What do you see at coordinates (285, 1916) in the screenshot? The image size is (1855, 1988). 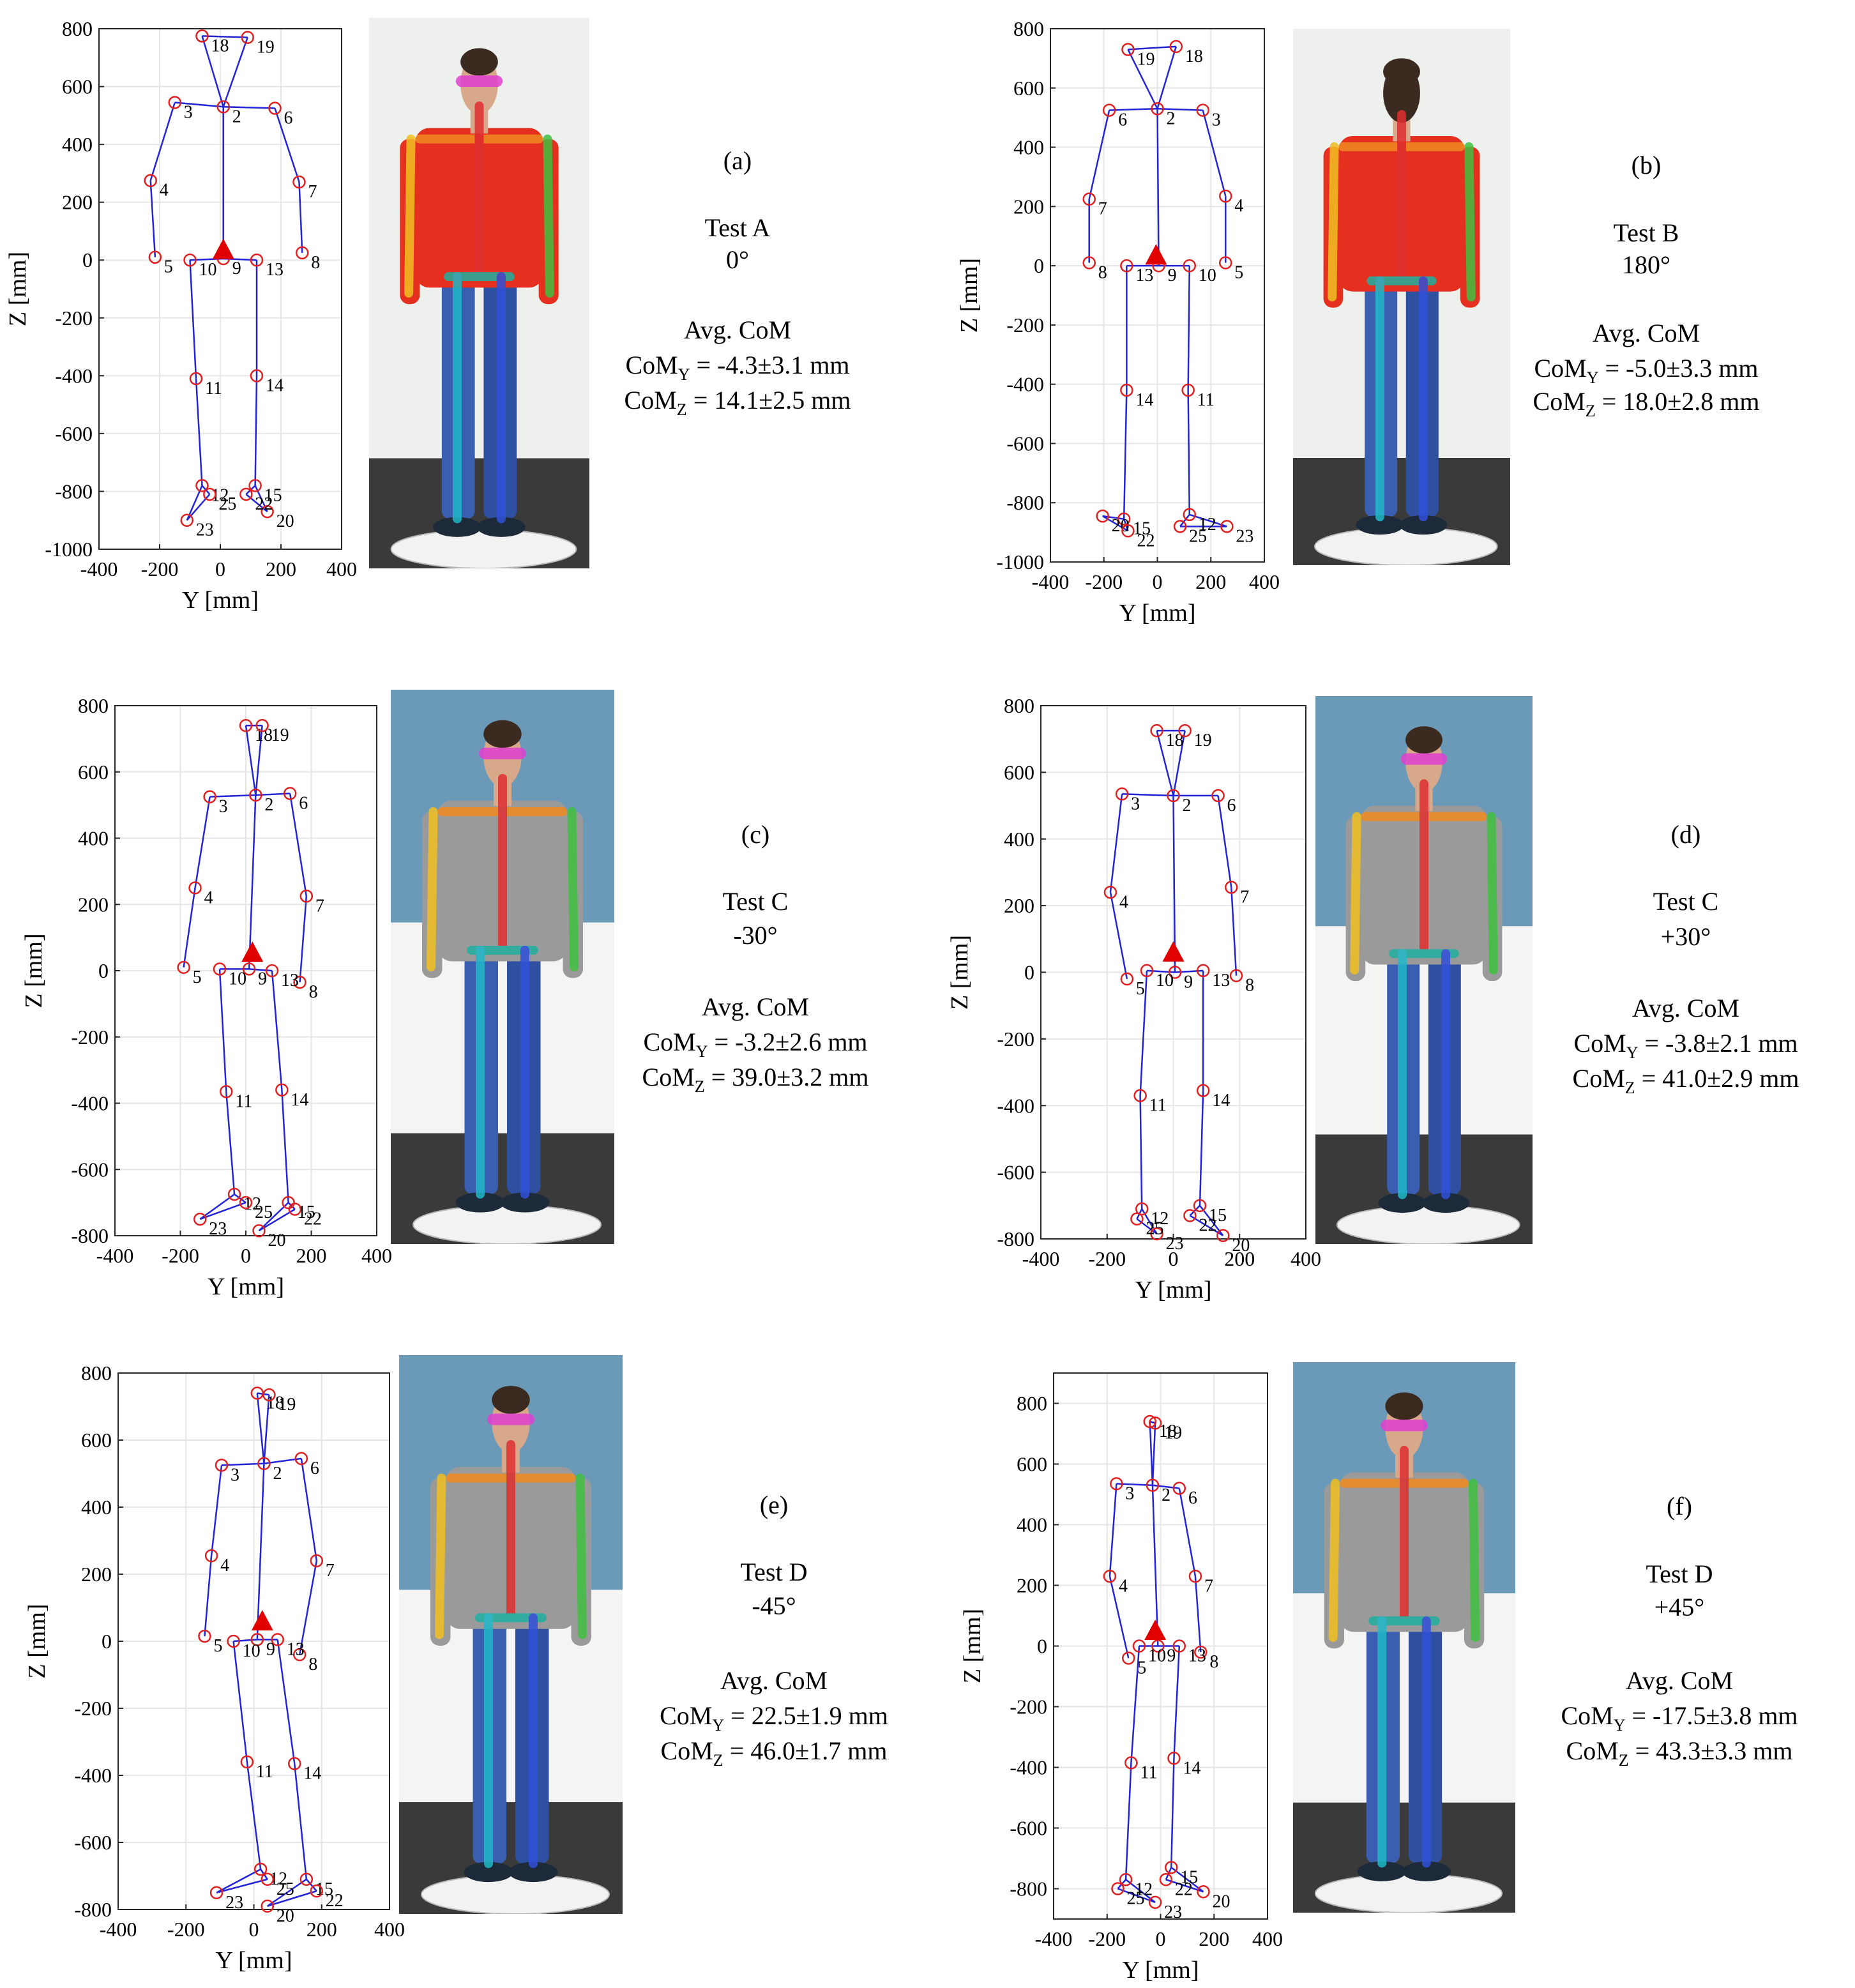 I see `joint-label-20: 20` at bounding box center [285, 1916].